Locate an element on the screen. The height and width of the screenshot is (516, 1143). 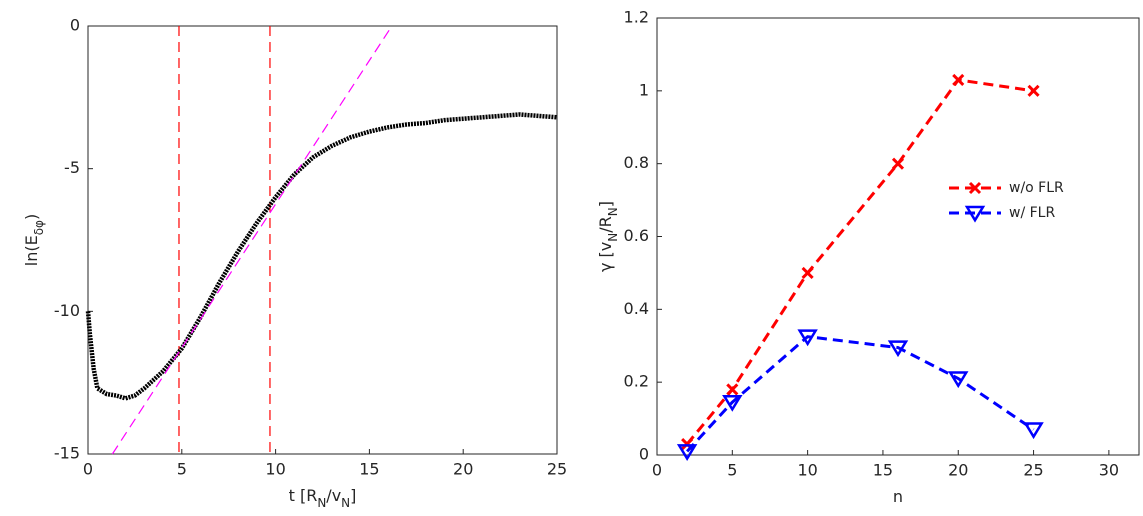
y-tick-label: 0.8 is located at coordinates (636, 162).